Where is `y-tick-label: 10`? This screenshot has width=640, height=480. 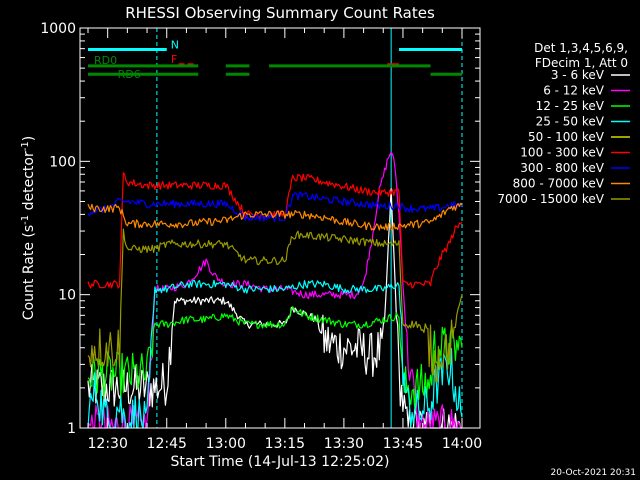 y-tick-label: 10 is located at coordinates (67, 296).